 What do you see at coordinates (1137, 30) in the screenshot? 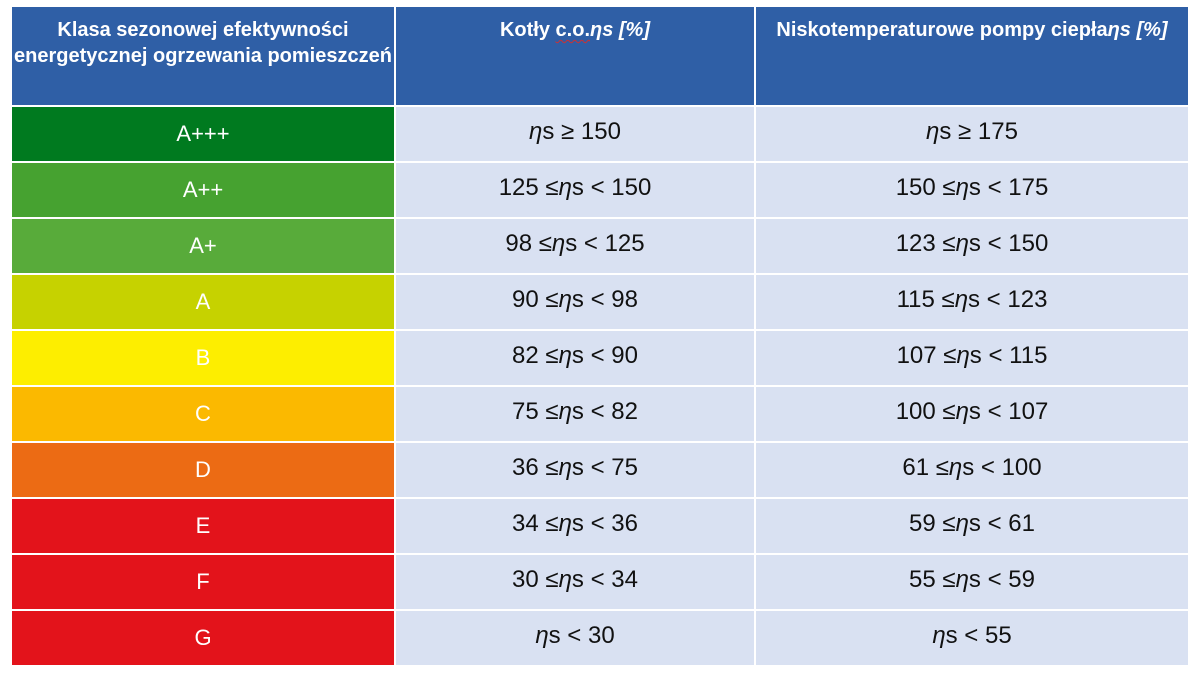
I see `header-heat-pumps-unit: ηs [%]` at bounding box center [1137, 30].